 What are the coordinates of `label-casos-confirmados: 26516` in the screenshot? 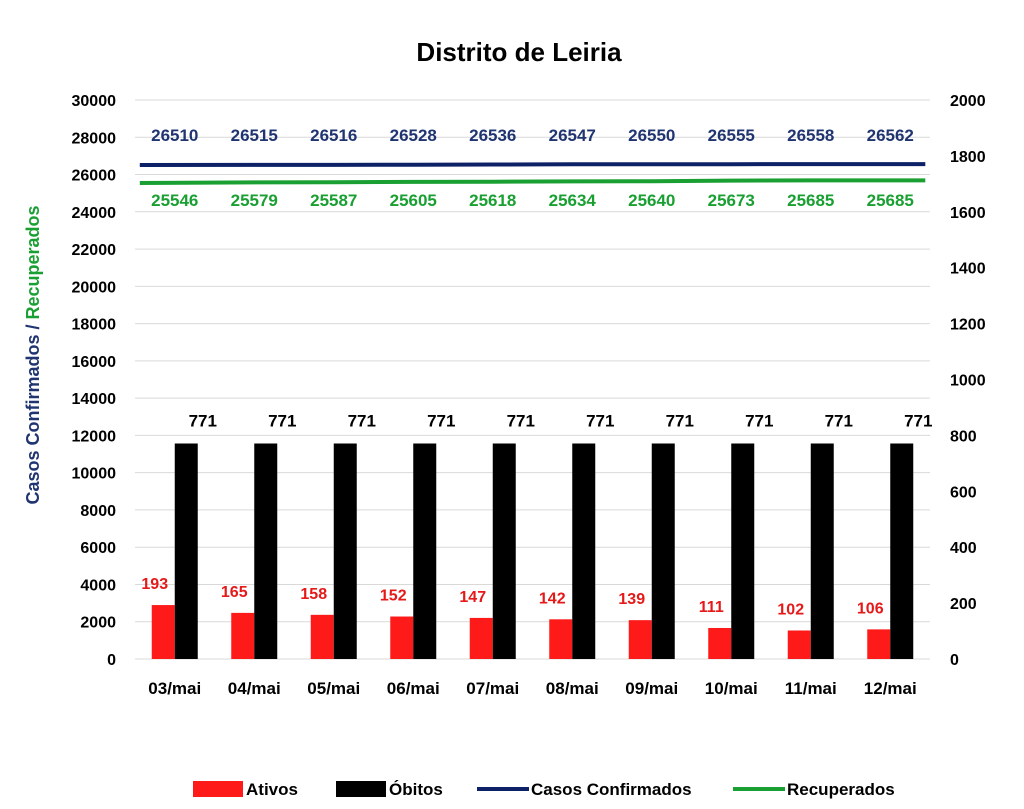 It's located at (333, 135).